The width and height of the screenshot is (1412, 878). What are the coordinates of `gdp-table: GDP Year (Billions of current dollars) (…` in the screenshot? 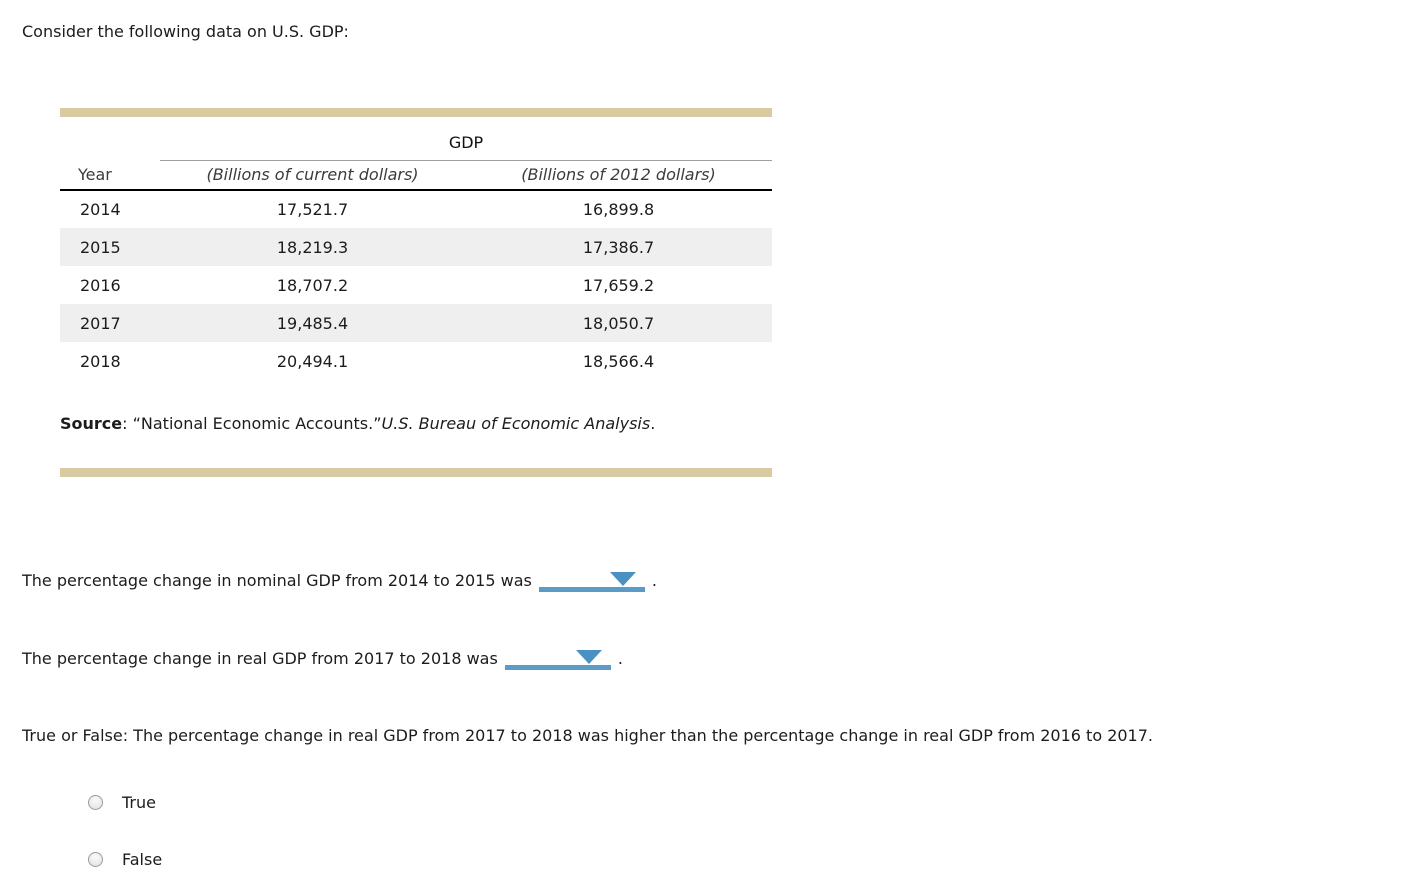 It's located at (416, 252).